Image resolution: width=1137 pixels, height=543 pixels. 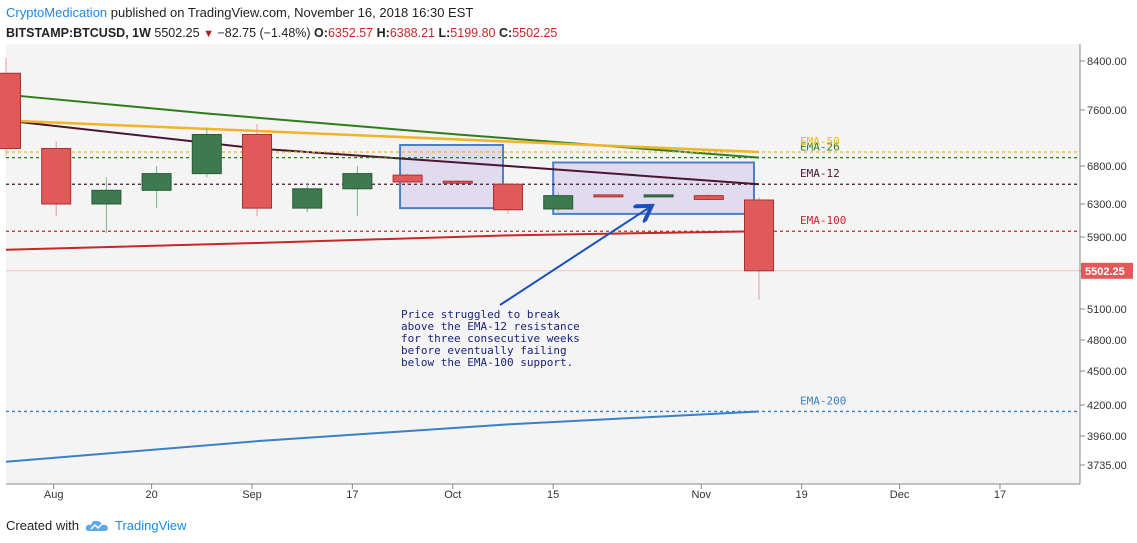 What do you see at coordinates (1107, 111) in the screenshot?
I see `y-tick-label: 7600.00` at bounding box center [1107, 111].